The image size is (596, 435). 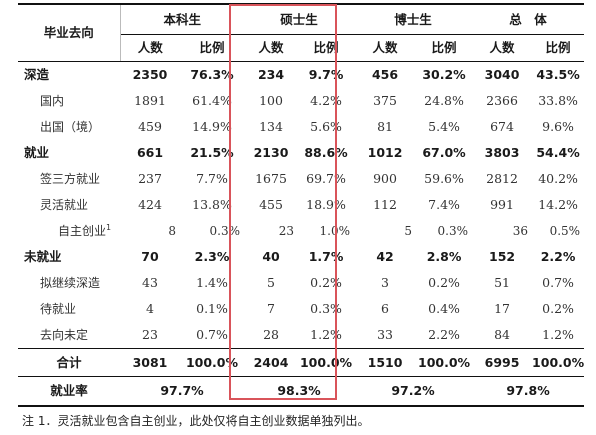 What do you see at coordinates (64, 335) in the screenshot?
I see `row-label: 去向未定` at bounding box center [64, 335].